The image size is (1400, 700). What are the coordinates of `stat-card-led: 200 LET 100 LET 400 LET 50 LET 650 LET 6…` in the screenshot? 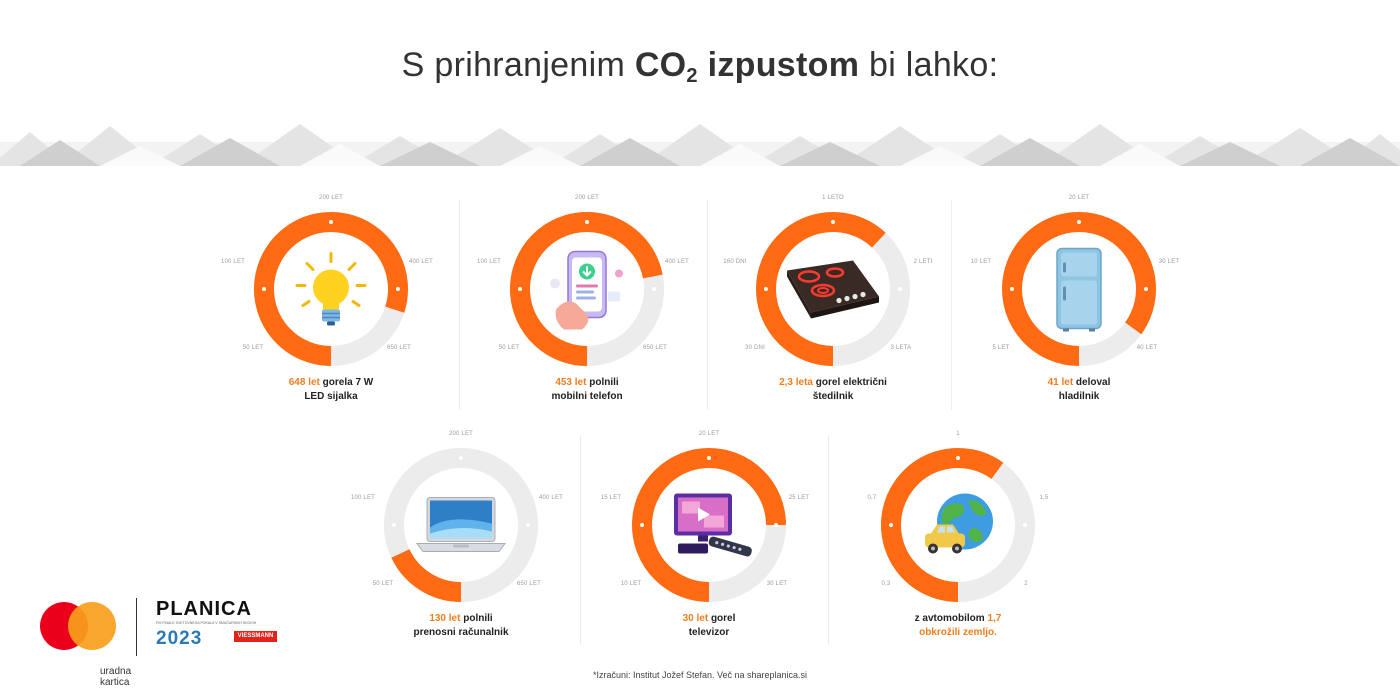 It's located at (331, 310).